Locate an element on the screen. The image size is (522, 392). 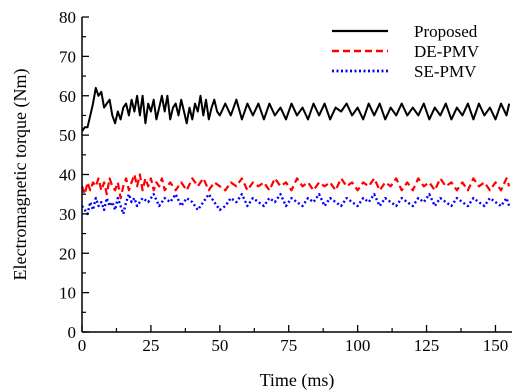
y-tick-label: 20 is located at coordinates (67, 253).